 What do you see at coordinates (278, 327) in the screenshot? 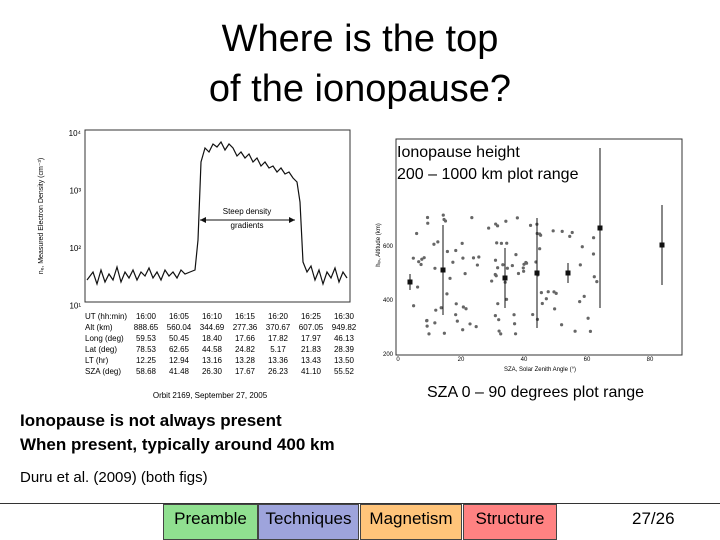
I see `table-cell: 370.67` at bounding box center [278, 327].